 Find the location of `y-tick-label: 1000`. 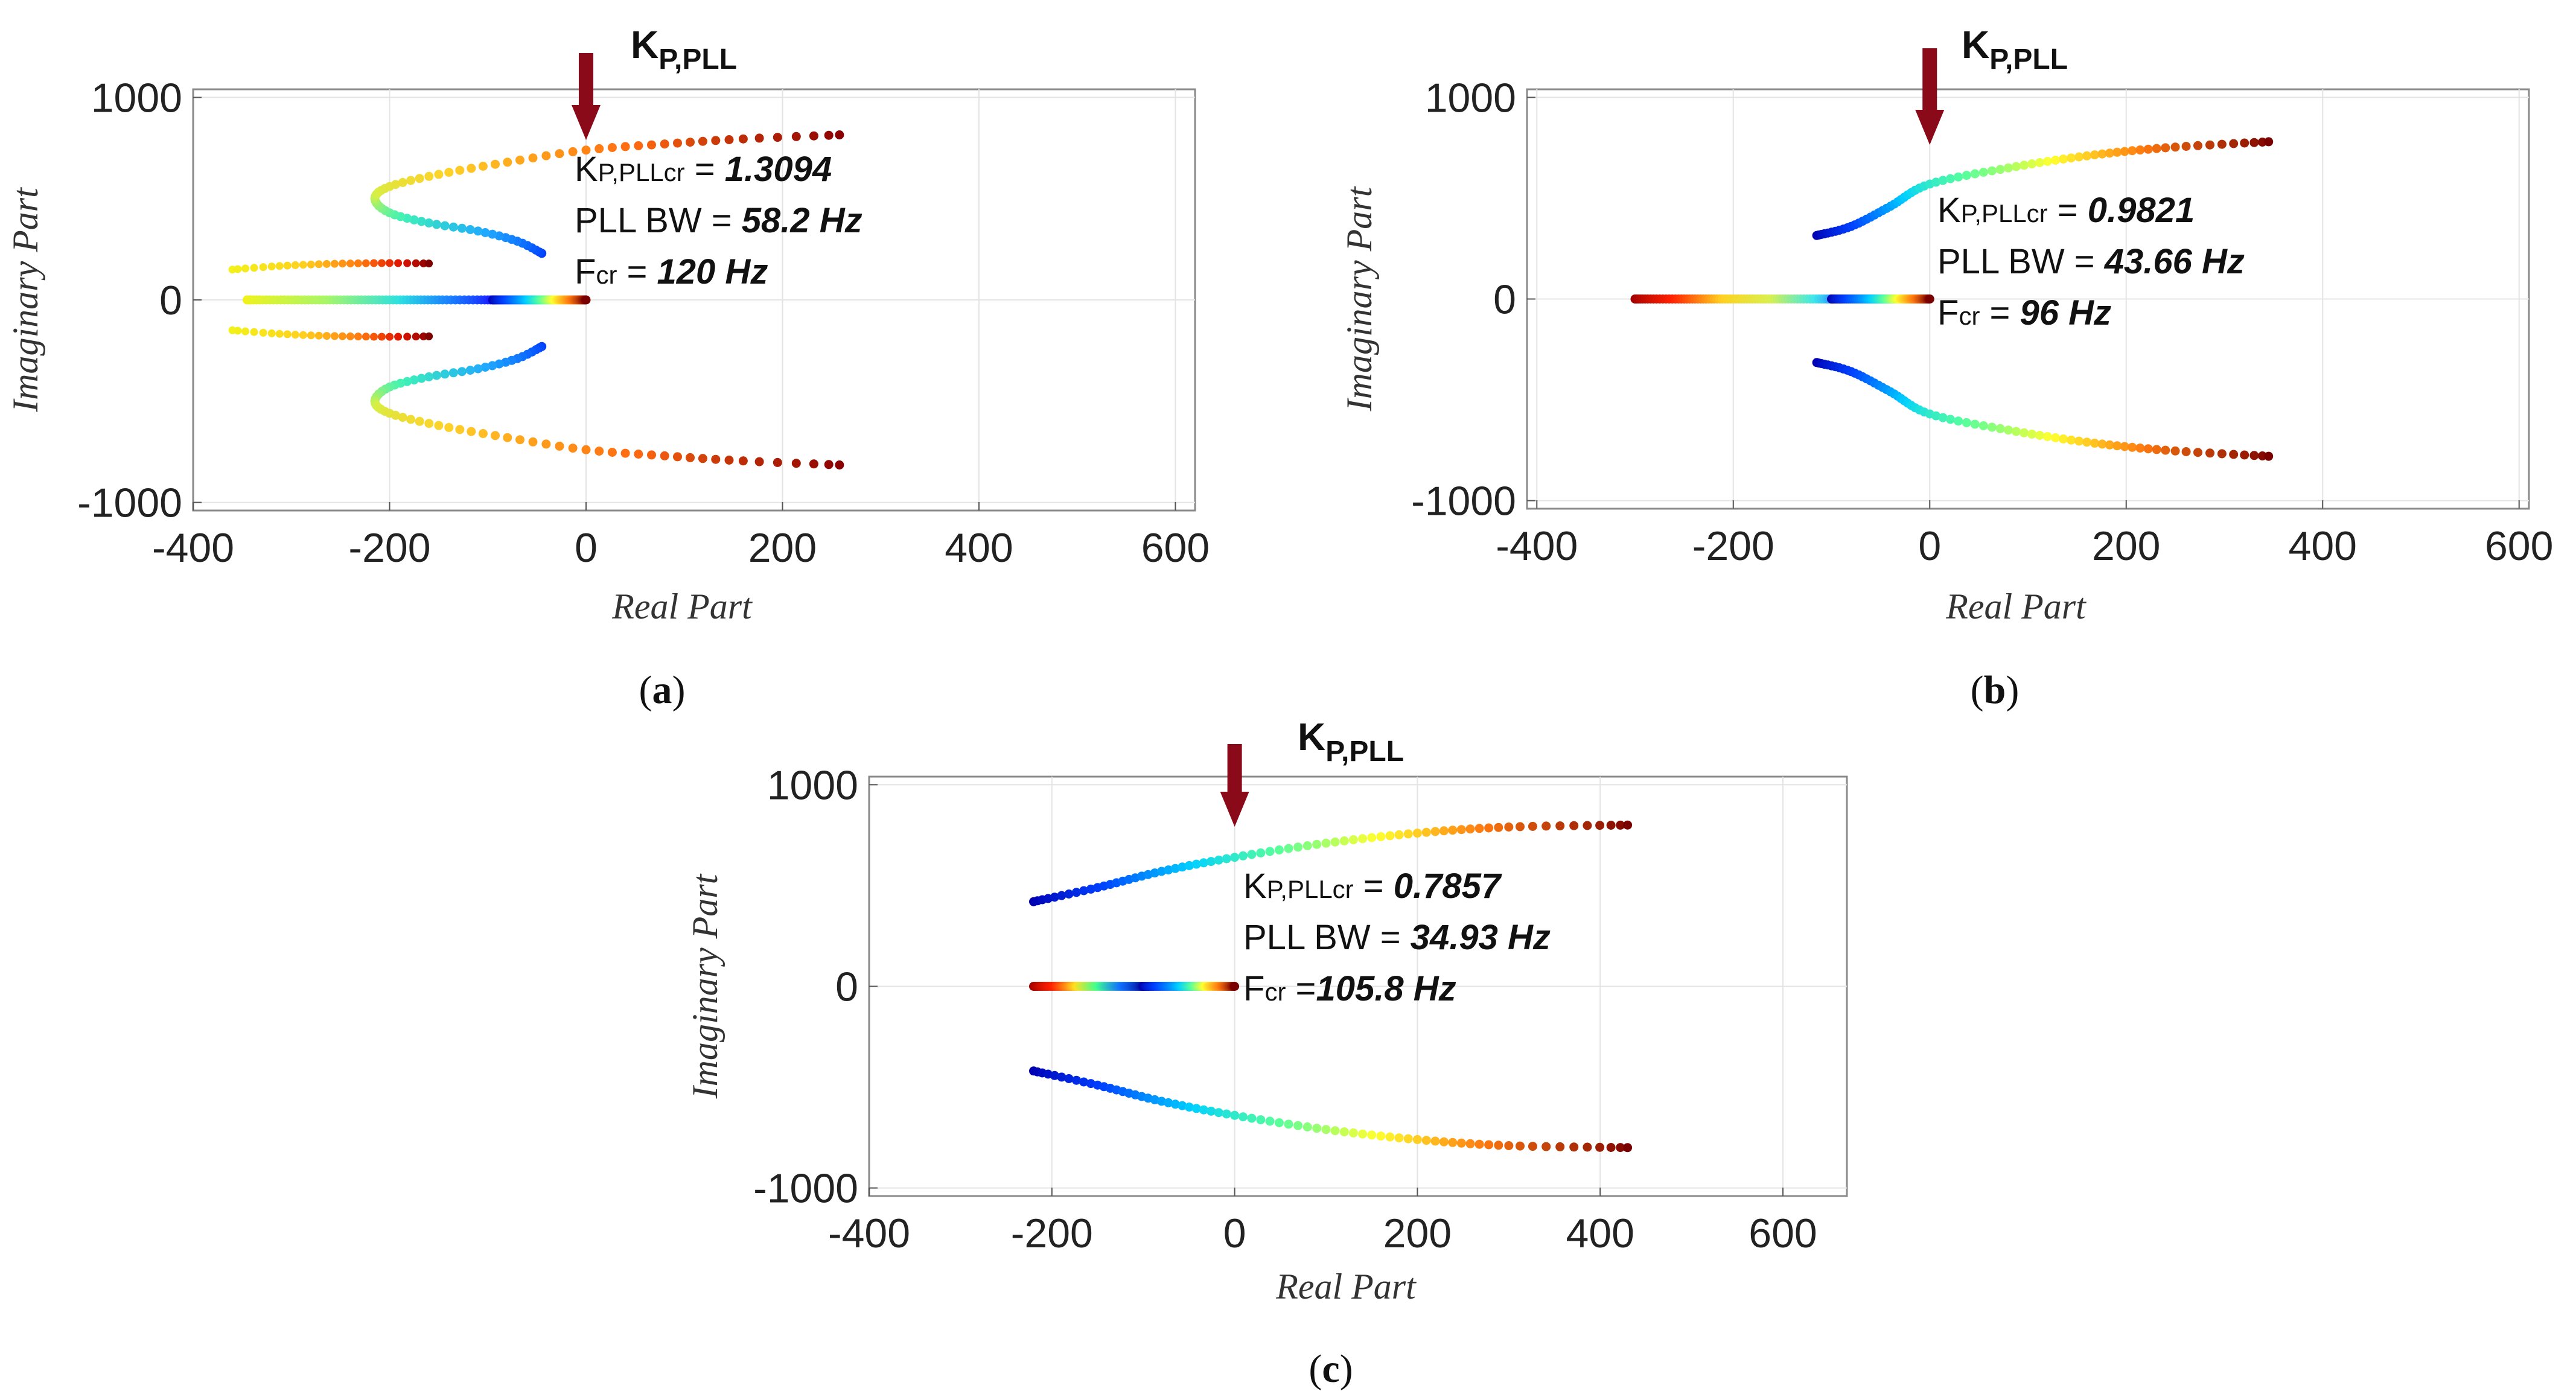

y-tick-label: 1000 is located at coordinates (1470, 98).